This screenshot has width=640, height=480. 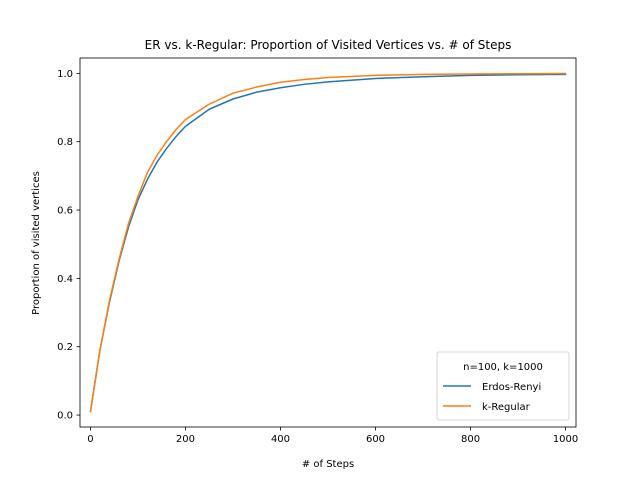 What do you see at coordinates (65, 142) in the screenshot?
I see `y-tick-label: 0.8` at bounding box center [65, 142].